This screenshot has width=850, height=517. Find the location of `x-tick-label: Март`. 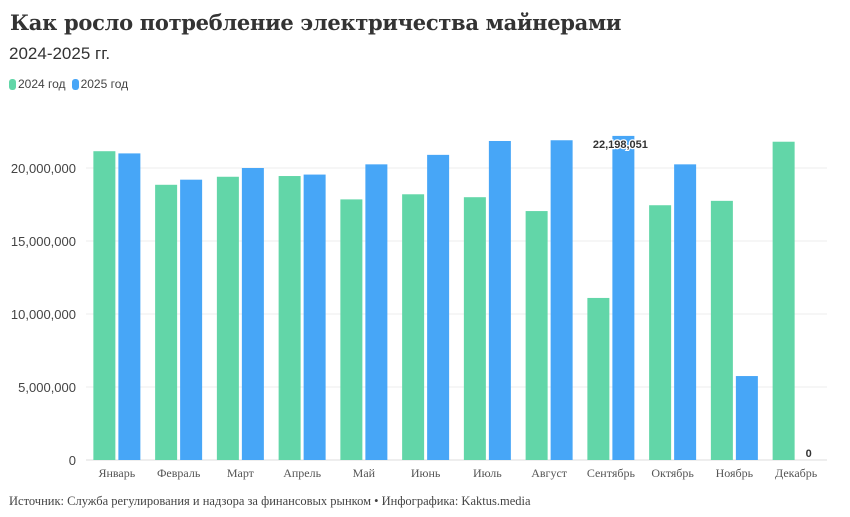

x-tick-label: Март is located at coordinates (241, 473).